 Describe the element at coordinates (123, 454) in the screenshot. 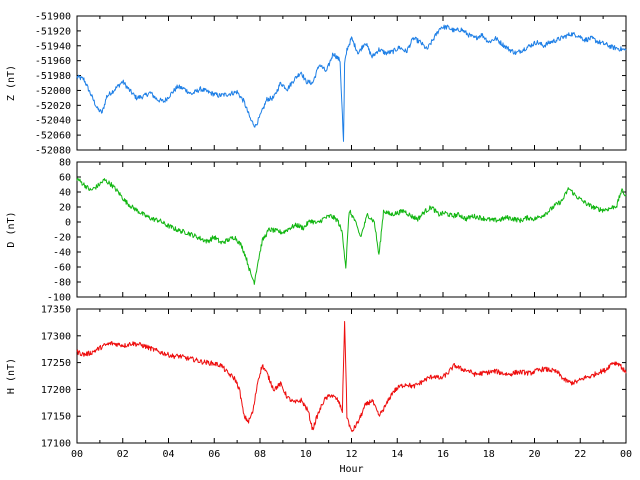

I see `xtick-label: 02` at that location.